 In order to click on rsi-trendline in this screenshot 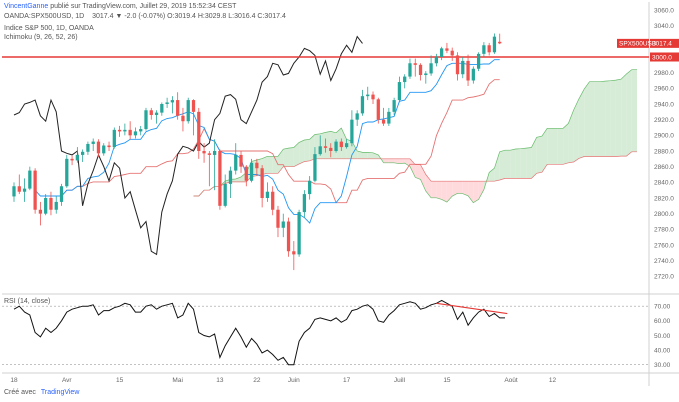, I will do `click(472, 308)`.